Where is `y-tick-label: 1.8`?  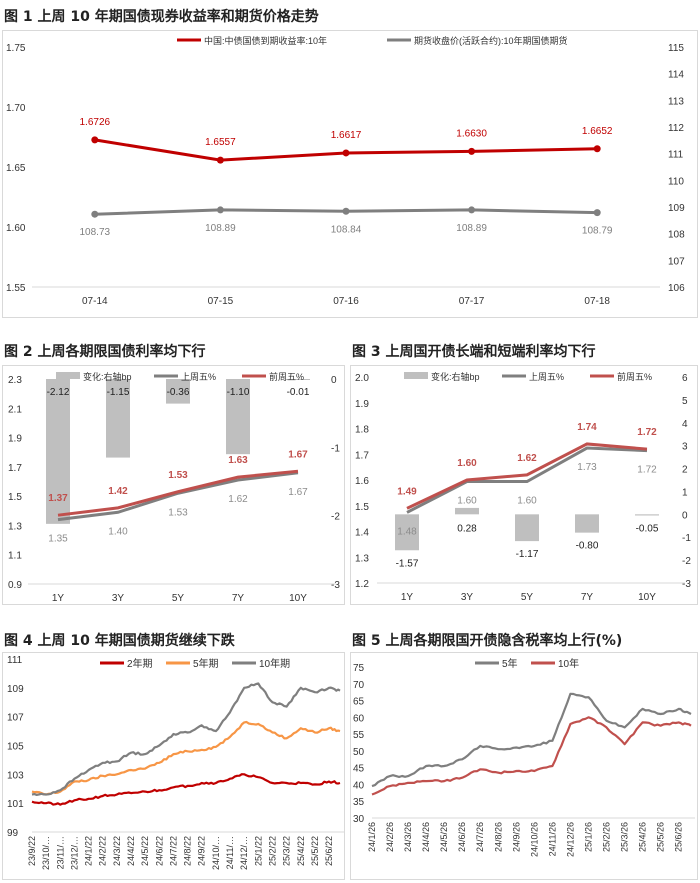 y-tick-label: 1.8 is located at coordinates (362, 430).